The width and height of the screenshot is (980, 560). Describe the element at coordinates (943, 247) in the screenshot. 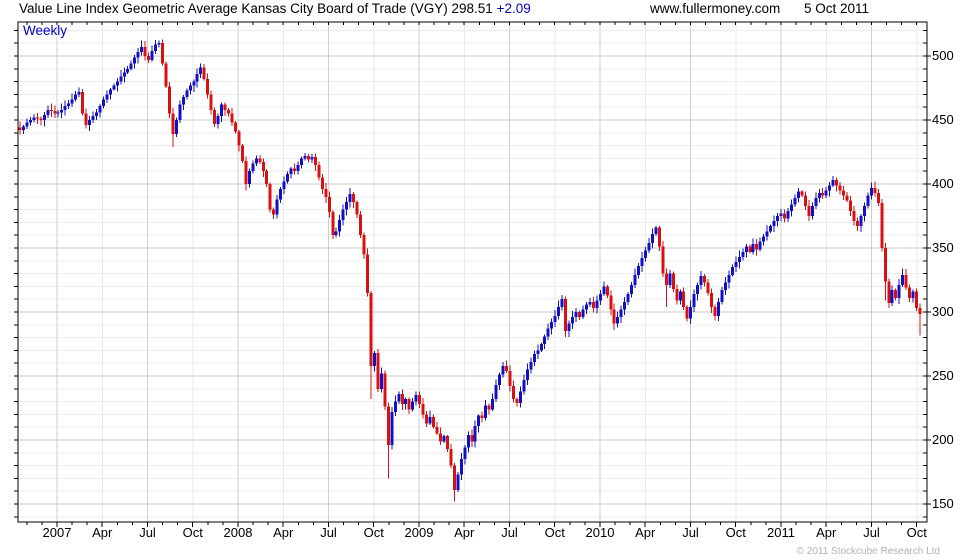

I see `y-axis-label: 350` at that location.